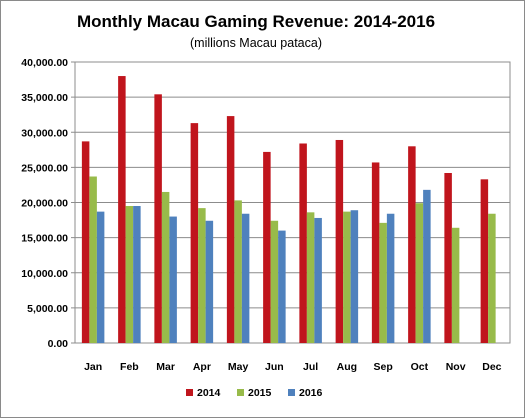 Image resolution: width=525 pixels, height=418 pixels. What do you see at coordinates (209, 281) in the screenshot?
I see `bar-2016-apr` at bounding box center [209, 281].